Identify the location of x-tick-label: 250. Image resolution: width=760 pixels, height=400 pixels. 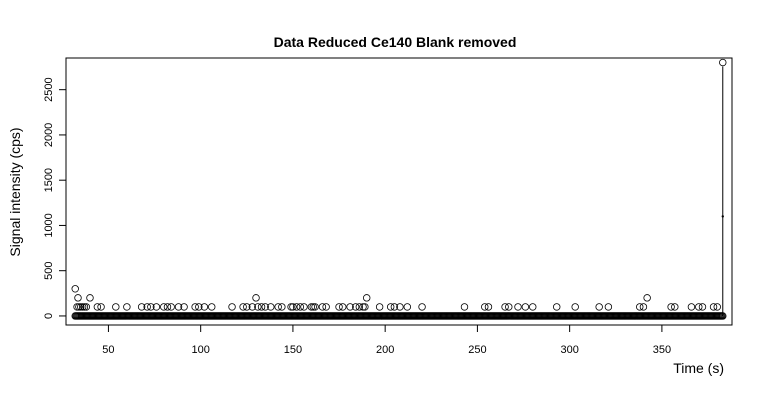
(477, 350).